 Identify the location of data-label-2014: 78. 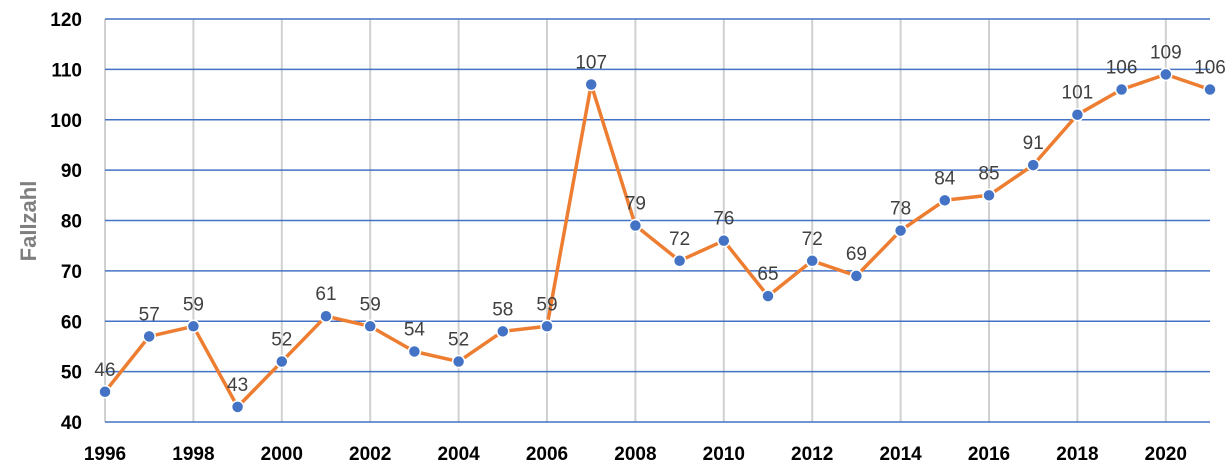
(900, 209).